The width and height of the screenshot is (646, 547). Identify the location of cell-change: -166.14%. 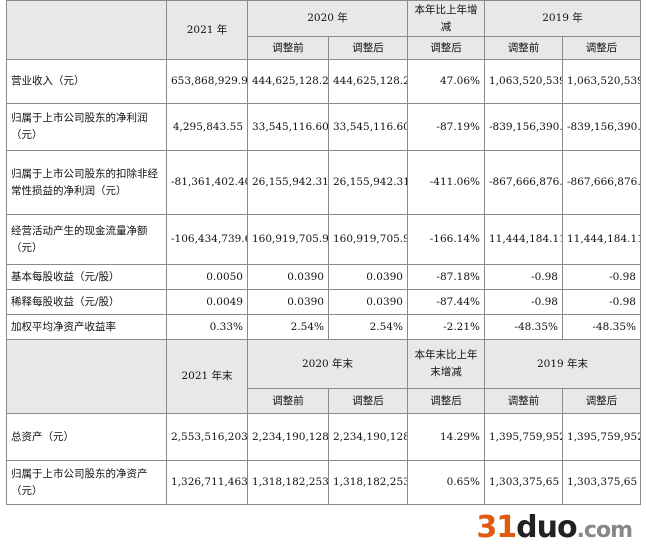
(446, 239).